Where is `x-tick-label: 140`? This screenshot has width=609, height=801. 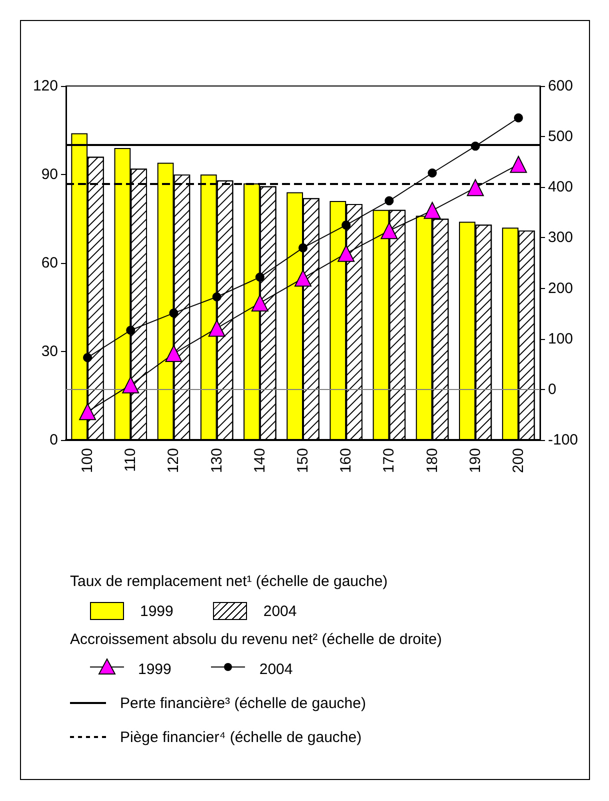
x-tick-label: 140 is located at coordinates (259, 461).